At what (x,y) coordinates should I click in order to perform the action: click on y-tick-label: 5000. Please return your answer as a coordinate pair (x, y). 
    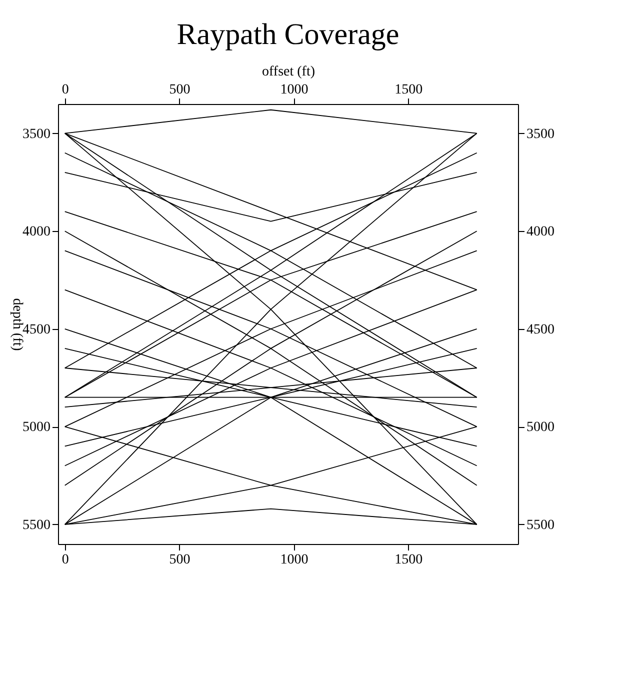
    Looking at the image, I should click on (36, 428).